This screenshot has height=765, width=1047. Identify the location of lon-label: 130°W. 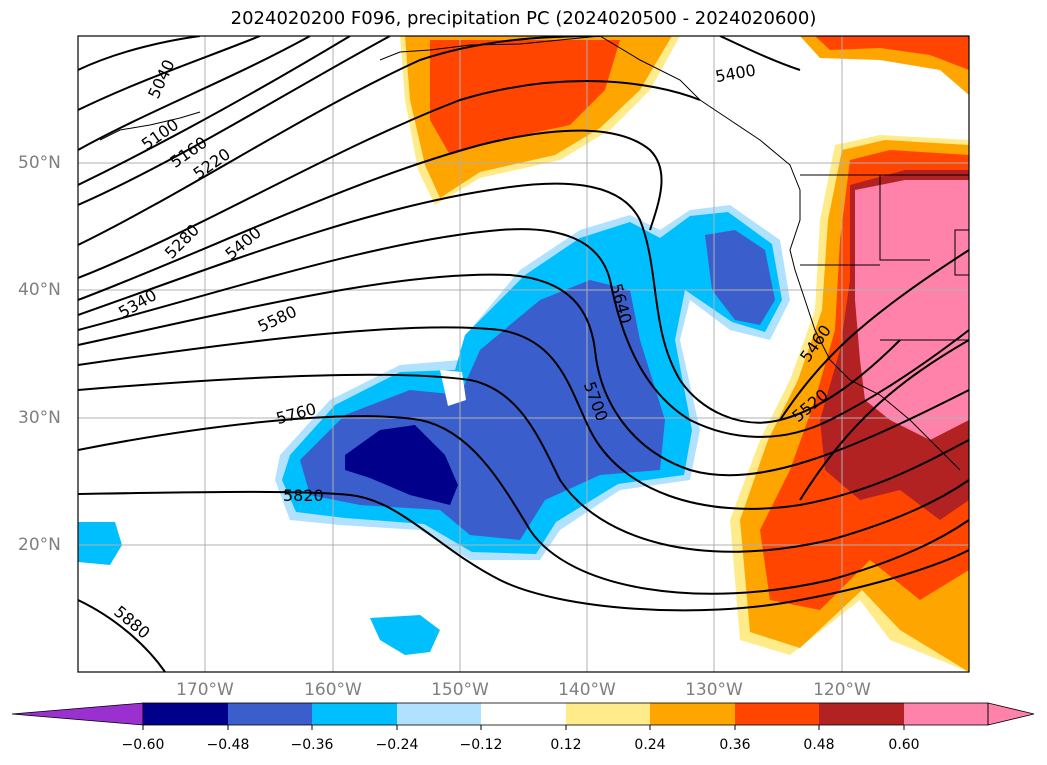
(714, 690).